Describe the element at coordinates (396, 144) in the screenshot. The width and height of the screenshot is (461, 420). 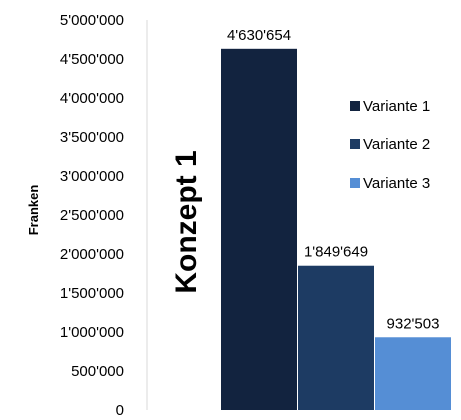
I see `legend-label: Variante 2` at that location.